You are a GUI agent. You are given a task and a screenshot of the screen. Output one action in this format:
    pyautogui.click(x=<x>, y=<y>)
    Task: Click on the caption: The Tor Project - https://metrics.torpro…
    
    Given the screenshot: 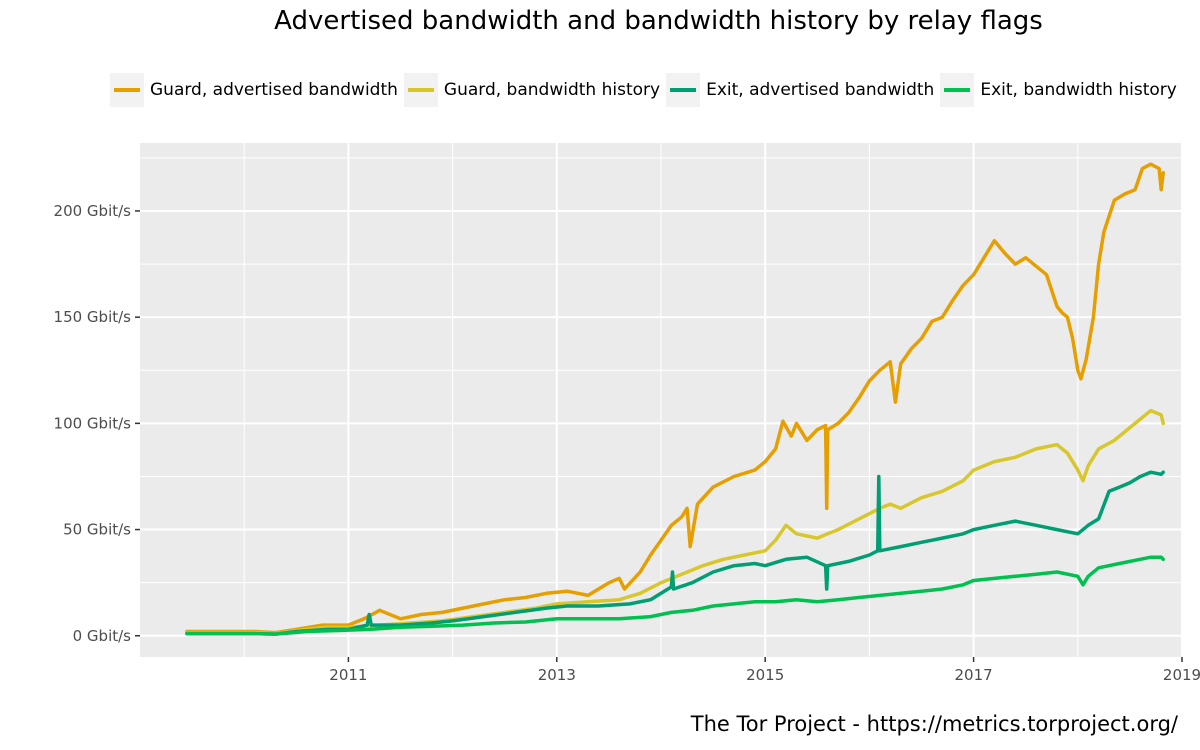 What is the action you would take?
    pyautogui.click(x=934, y=724)
    